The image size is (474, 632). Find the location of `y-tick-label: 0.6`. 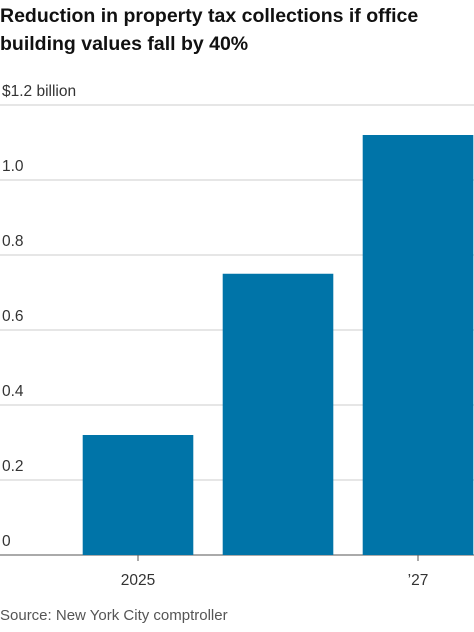

y-tick-label: 0.6 is located at coordinates (13, 316).